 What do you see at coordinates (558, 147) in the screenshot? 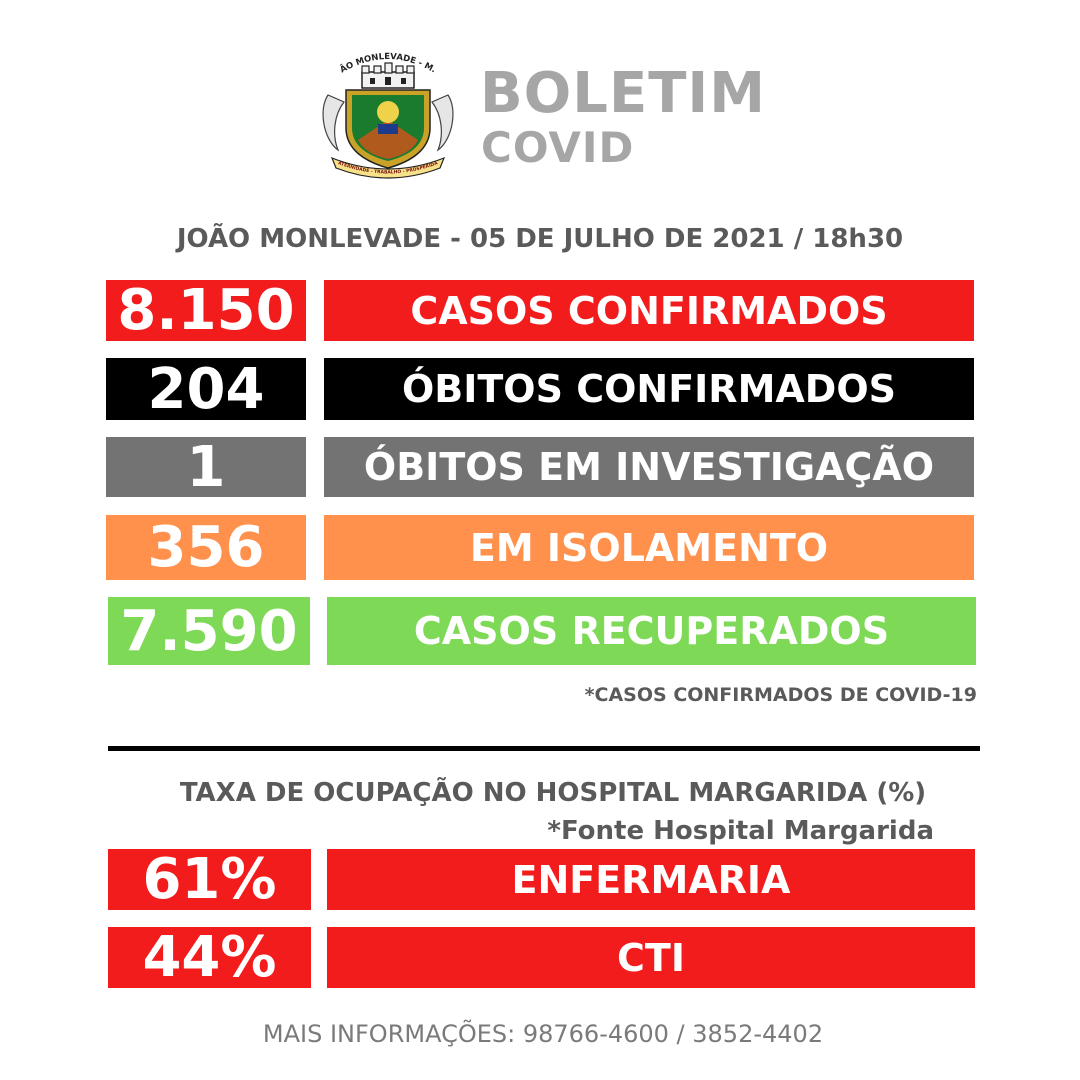
I see `bulletin-subtitle: COVID` at bounding box center [558, 147].